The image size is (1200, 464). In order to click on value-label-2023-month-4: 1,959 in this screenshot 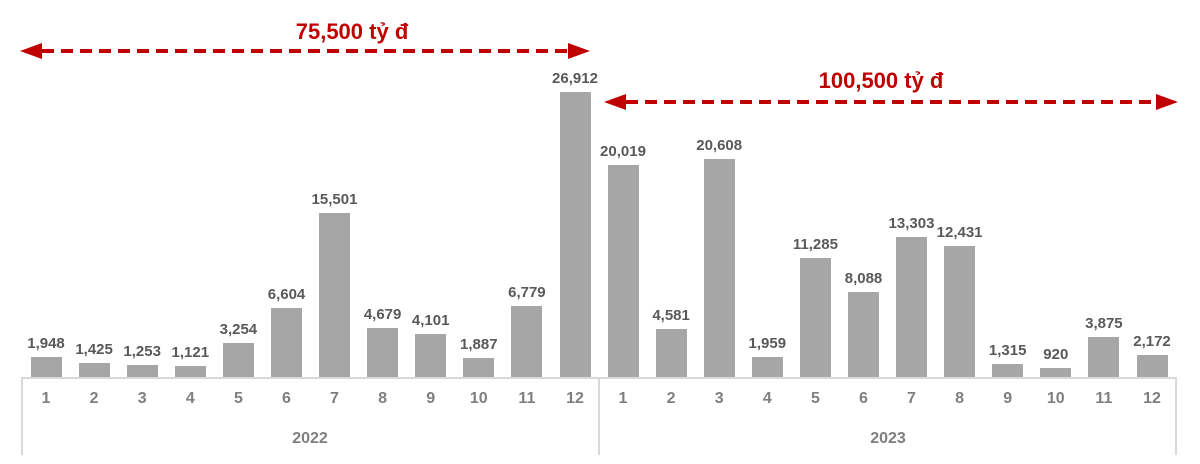, I will do `click(767, 343)`.